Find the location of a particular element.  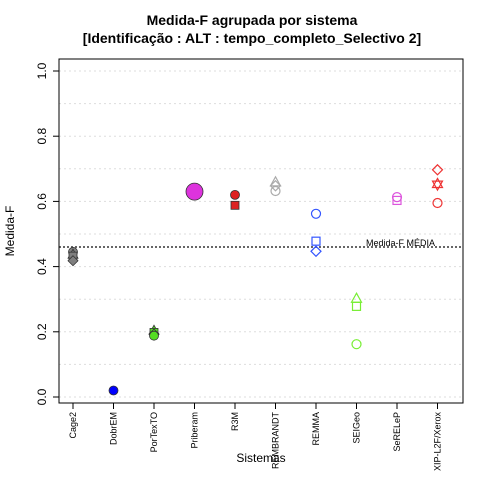

x-tick-label: XIP-L2F/Xerox is located at coordinates (438, 442).